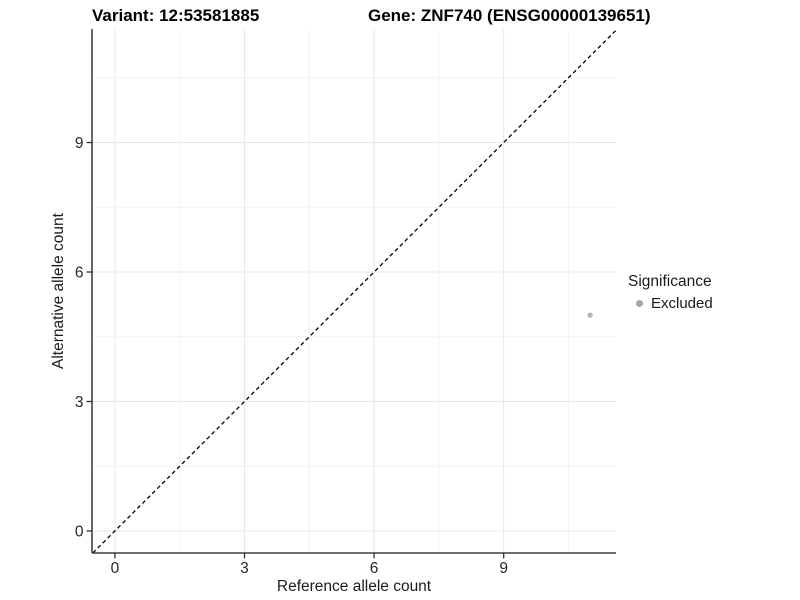 Image resolution: width=800 pixels, height=600 pixels. What do you see at coordinates (176, 15) in the screenshot?
I see `plot-title-variant: Variant: 12:53581885` at bounding box center [176, 15].